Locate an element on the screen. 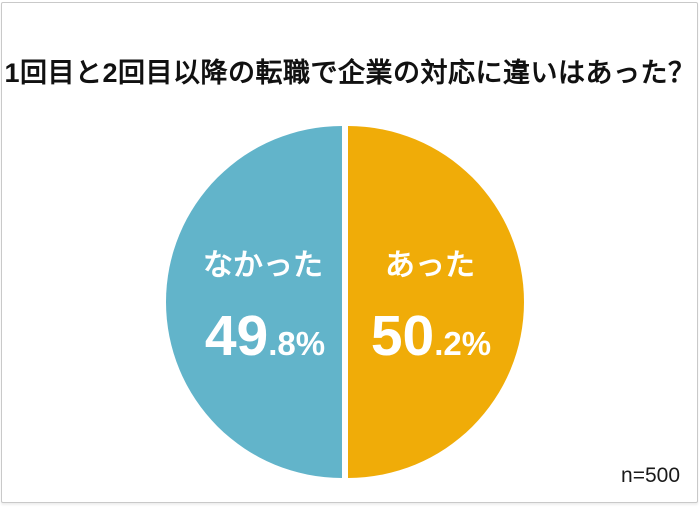 This screenshot has height=508, width=700. slice-value-nakatta: 49.8% is located at coordinates (265, 336).